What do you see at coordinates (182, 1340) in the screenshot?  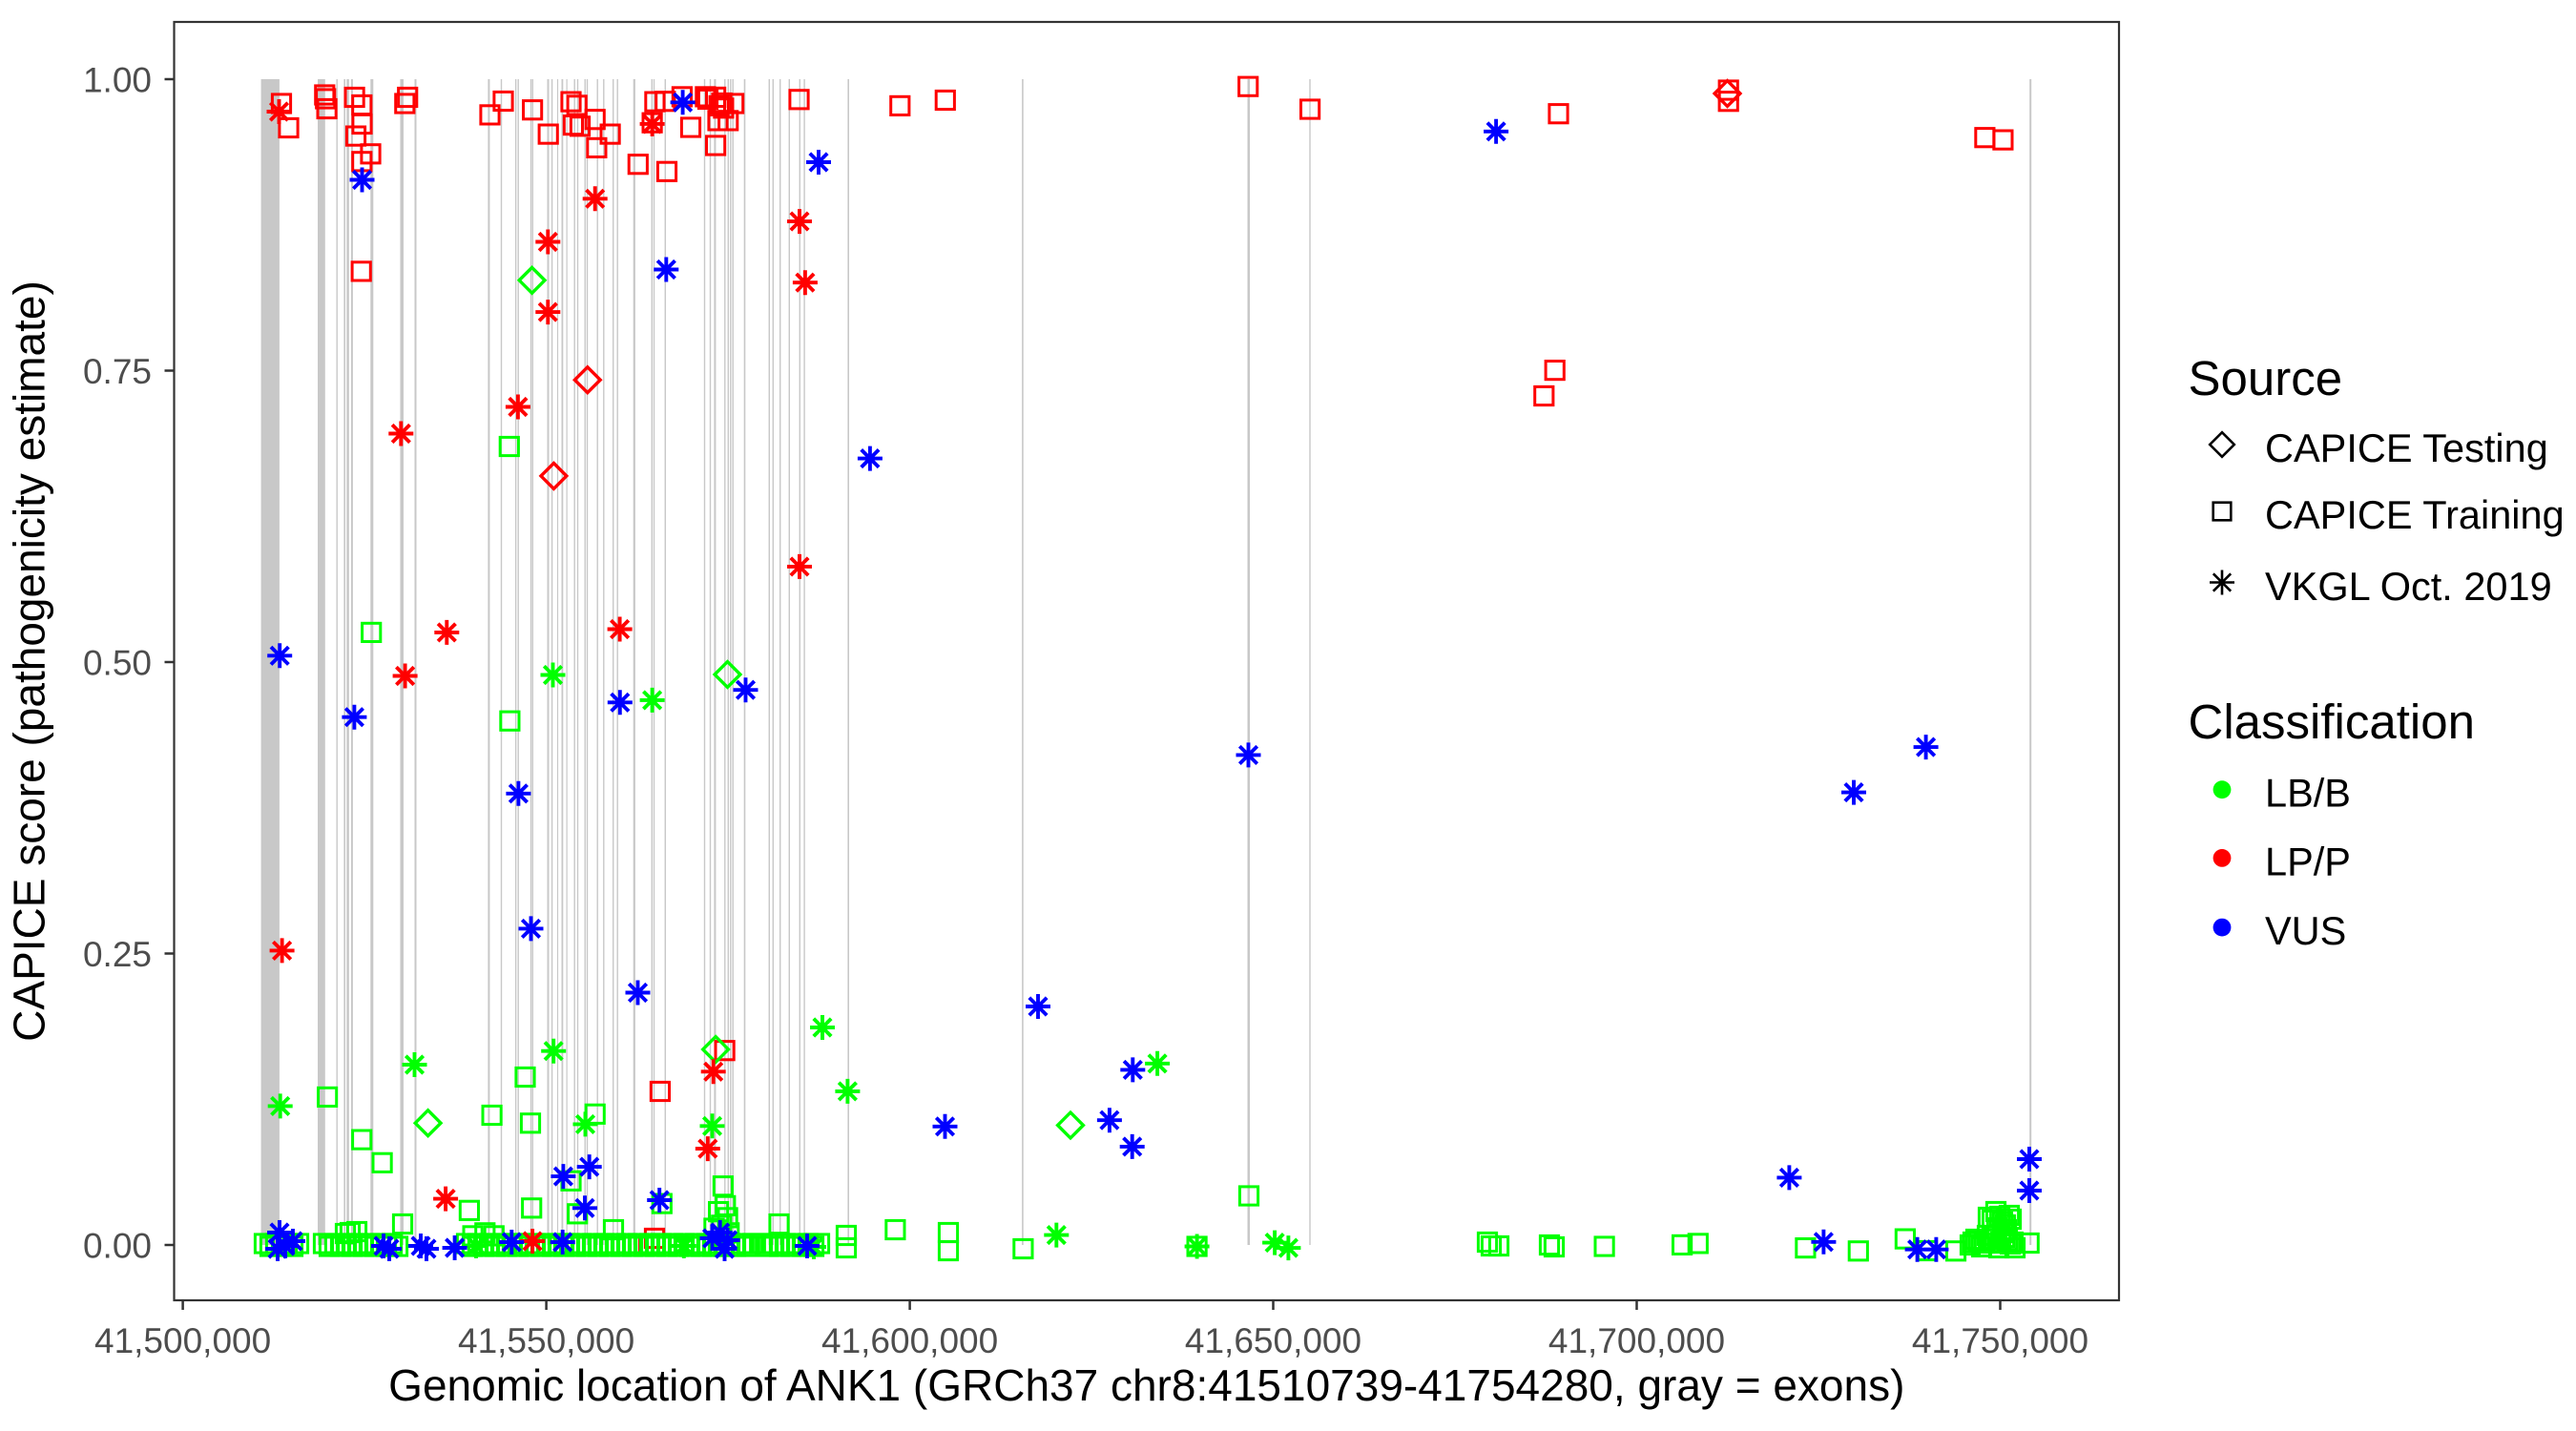 I see `svg-text: 41,500,000` at bounding box center [182, 1340].